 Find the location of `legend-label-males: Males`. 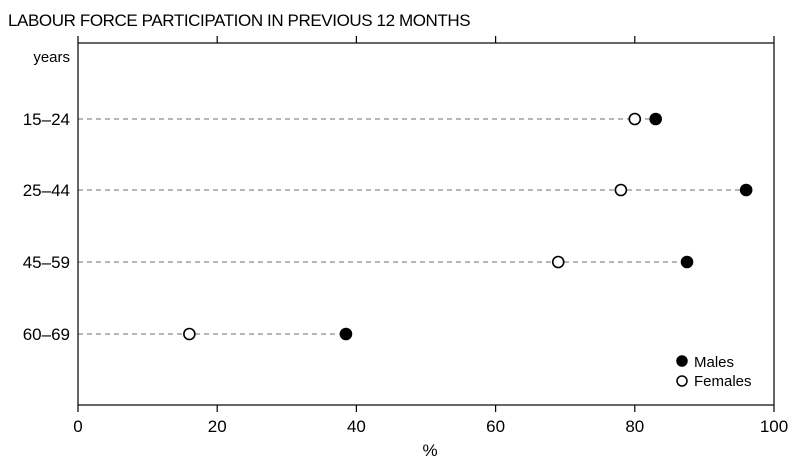

legend-label-males: Males is located at coordinates (714, 362).